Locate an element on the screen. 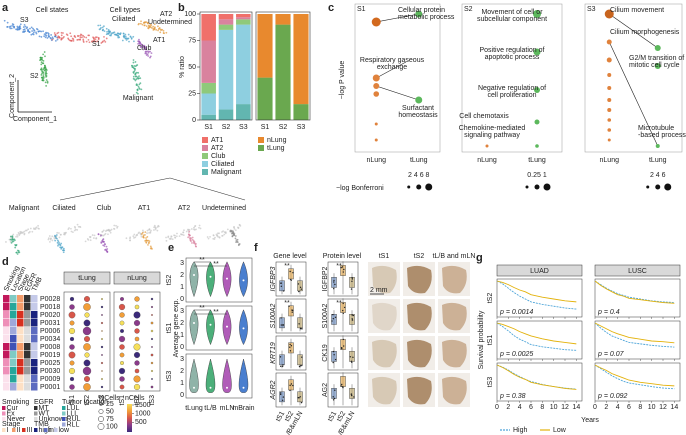  survival-curve is located at coordinates (536, 377).